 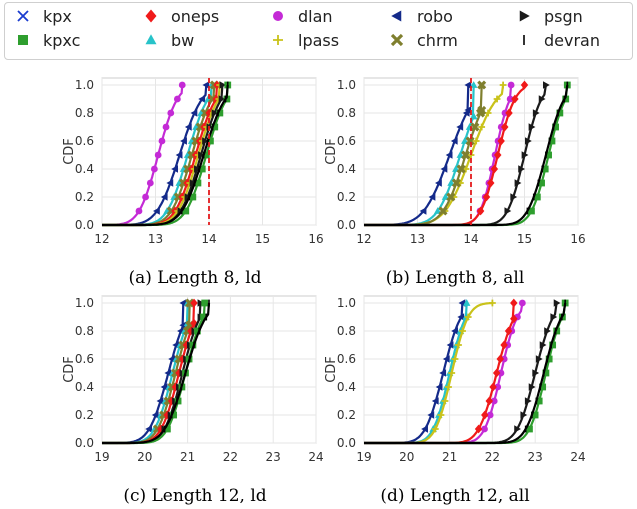 I want to click on caption-c: (c) Length 12, ld, so click(x=195, y=496).